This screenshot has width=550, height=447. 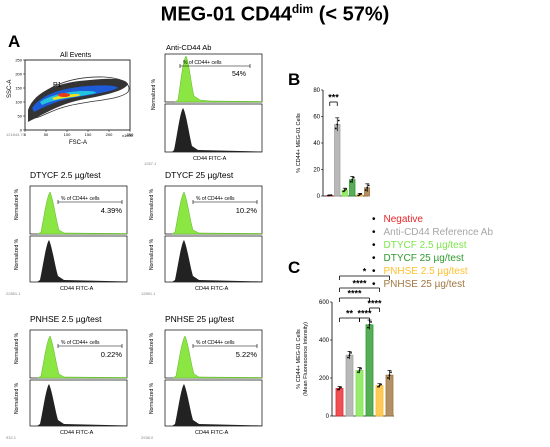 What do you see at coordinates (25, 134) in the screenshot?
I see `scatter-xtick-label: 0` at bounding box center [25, 134].